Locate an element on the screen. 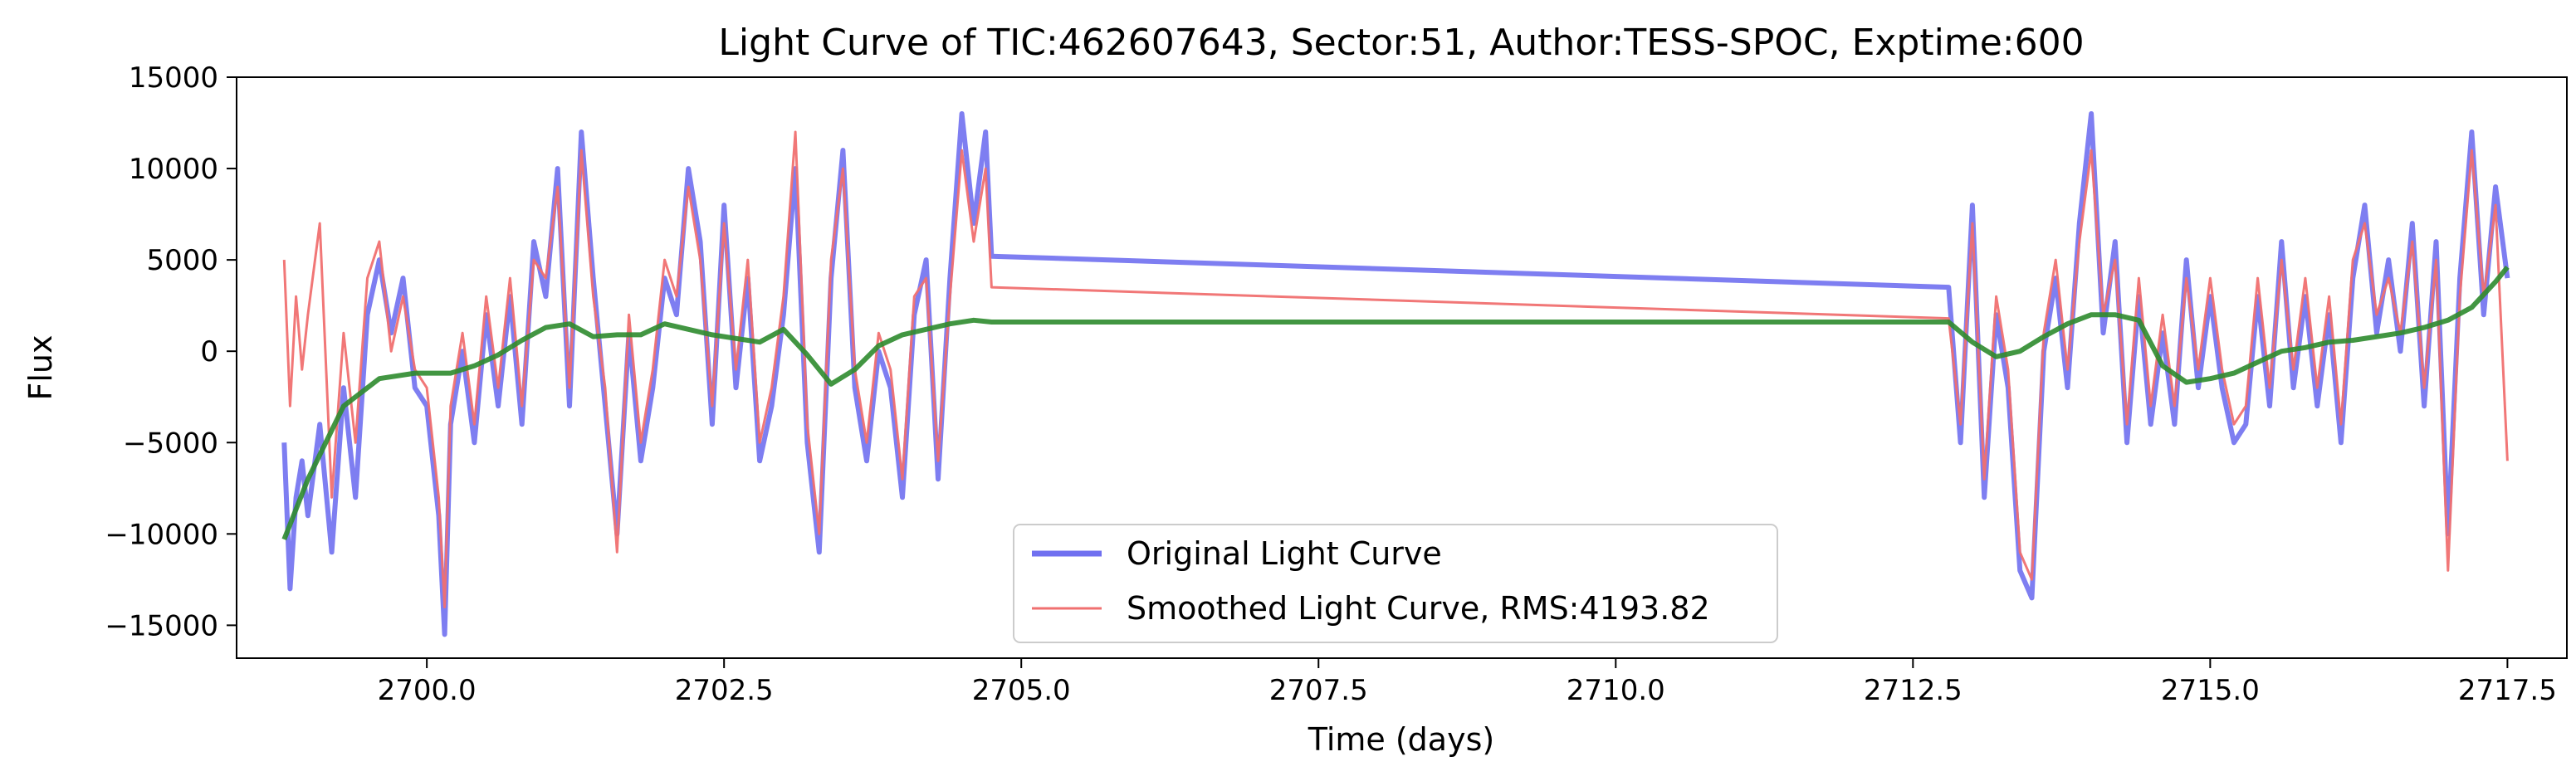 The height and width of the screenshot is (781, 2576). x-tick-label: 2710.0 is located at coordinates (1616, 690).